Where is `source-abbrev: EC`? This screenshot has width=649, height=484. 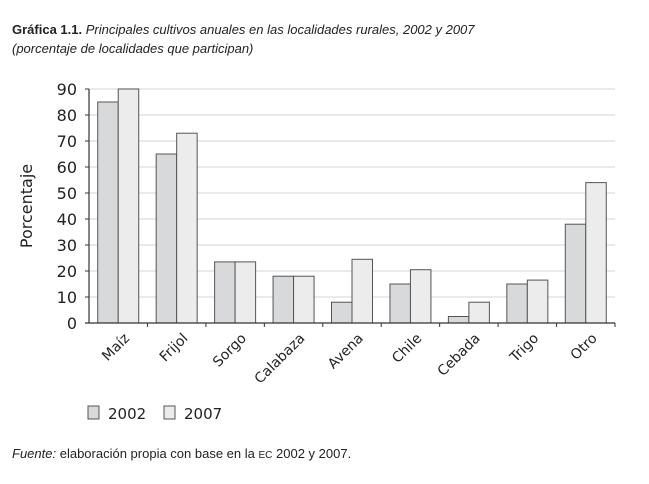
source-abbrev: EC is located at coordinates (265, 455).